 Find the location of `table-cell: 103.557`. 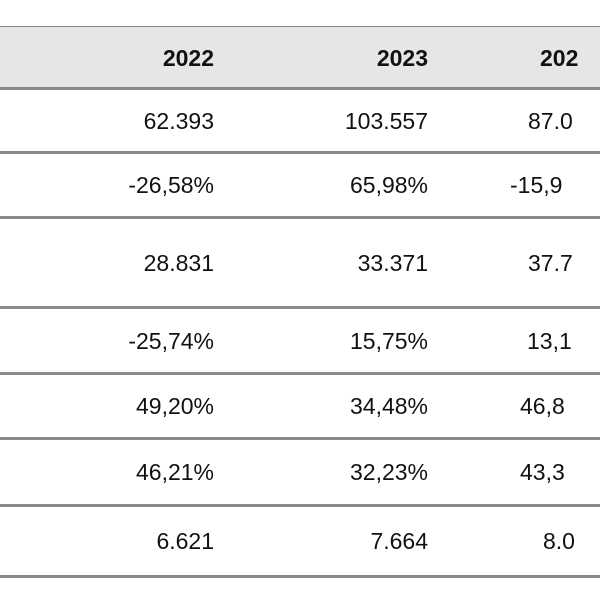

table-cell: 103.557 is located at coordinates (386, 120).